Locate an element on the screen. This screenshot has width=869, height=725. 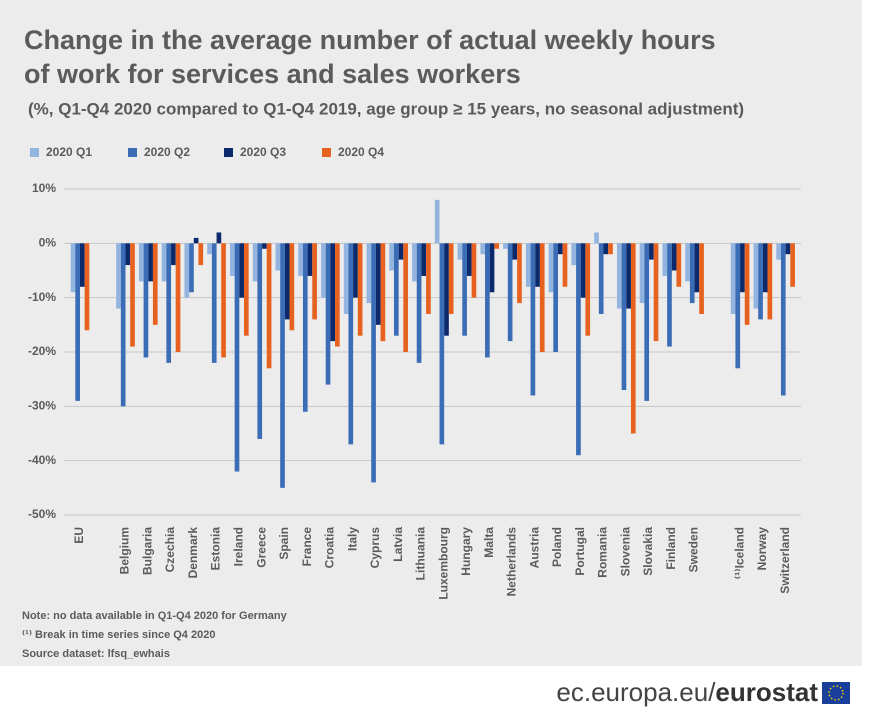
x-tick-label: Finland is located at coordinates (671, 548).